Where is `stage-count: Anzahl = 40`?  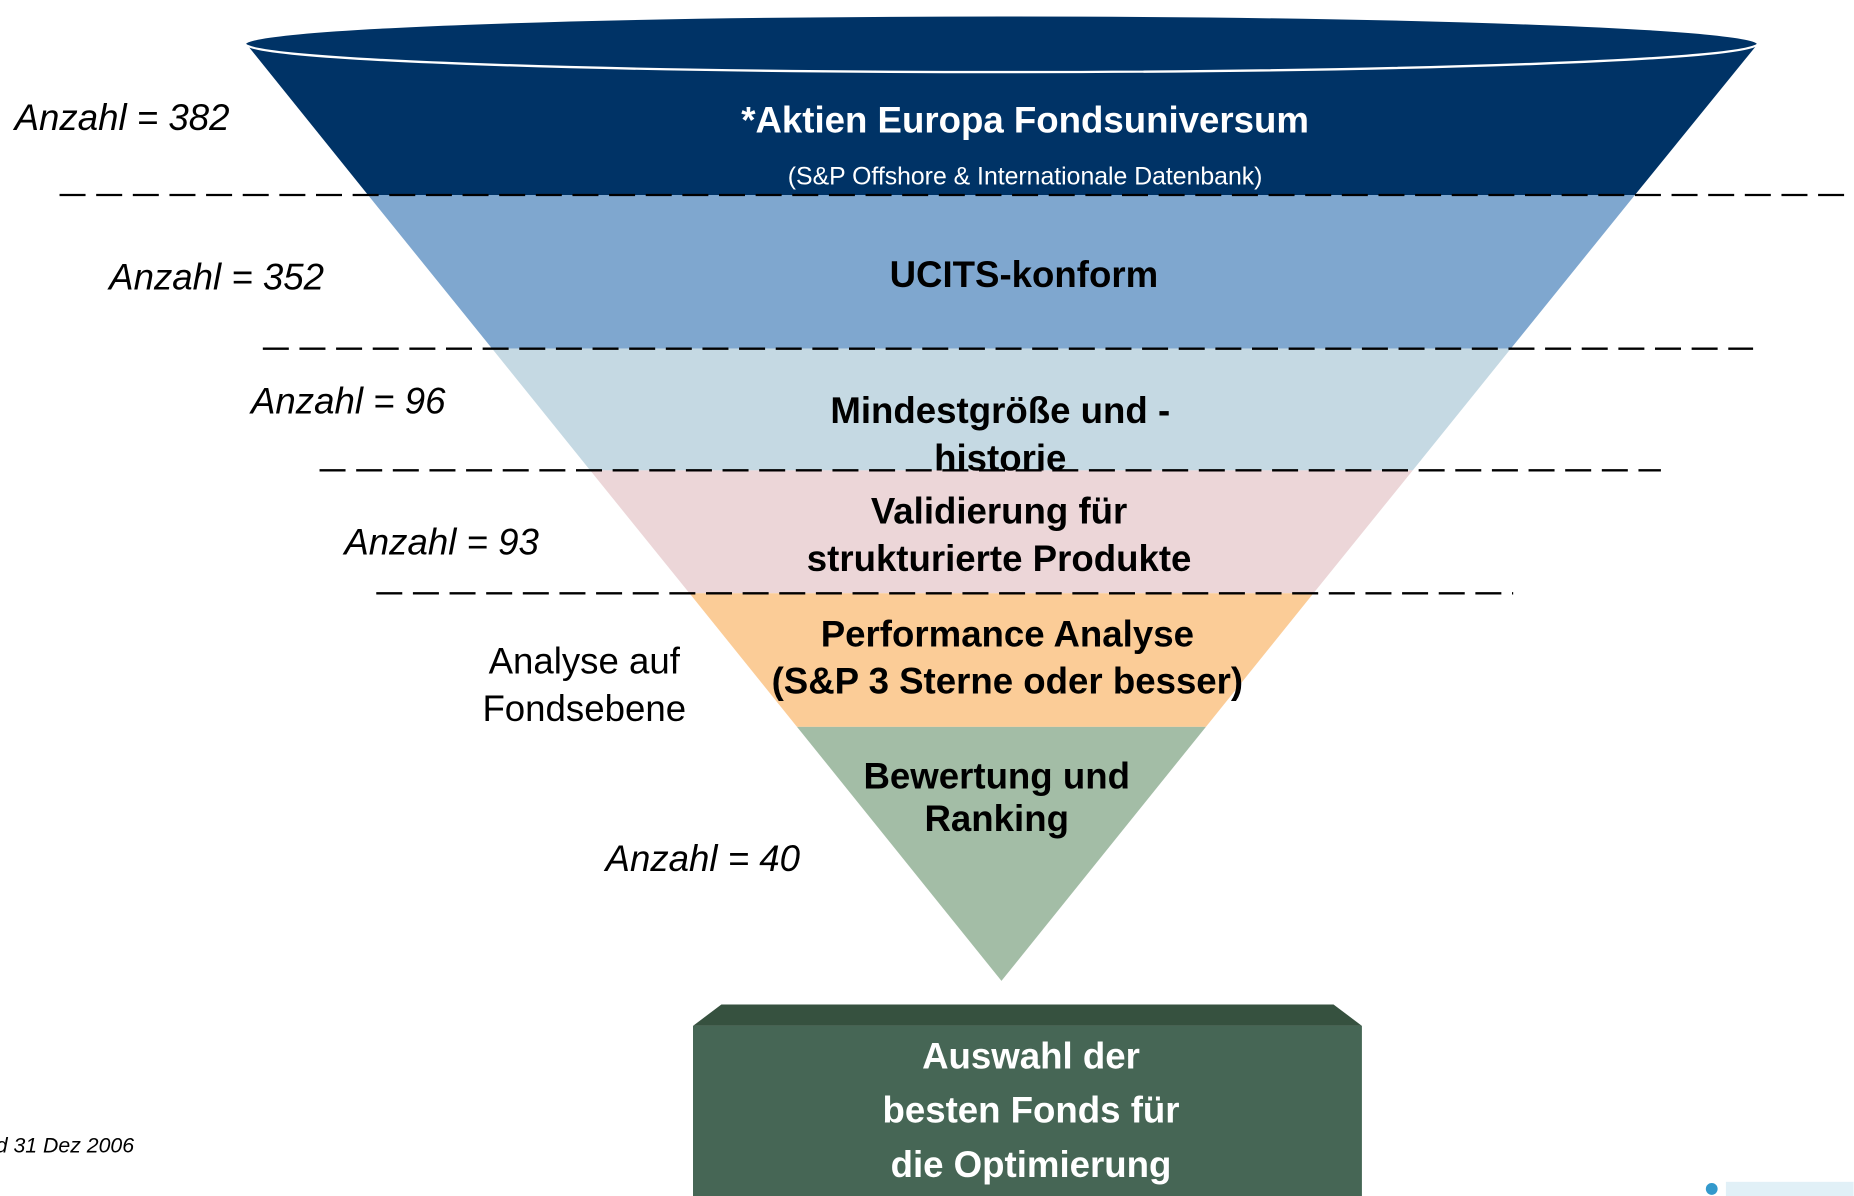 stage-count: Anzahl = 40 is located at coordinates (702, 858).